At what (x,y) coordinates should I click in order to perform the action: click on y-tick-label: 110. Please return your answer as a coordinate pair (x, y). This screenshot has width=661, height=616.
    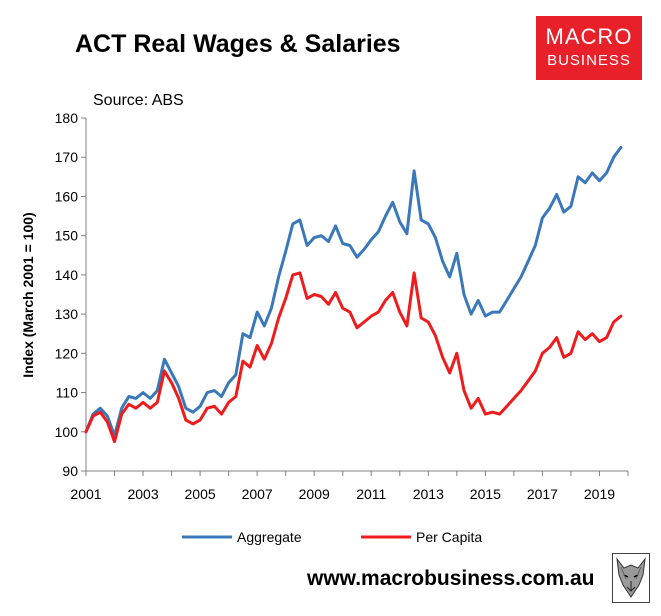
    Looking at the image, I should click on (67, 393).